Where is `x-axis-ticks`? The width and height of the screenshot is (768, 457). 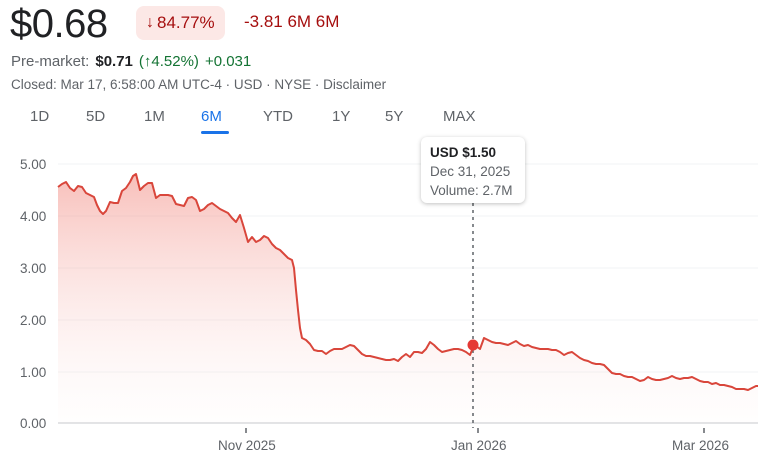
x-axis-ticks is located at coordinates (475, 430).